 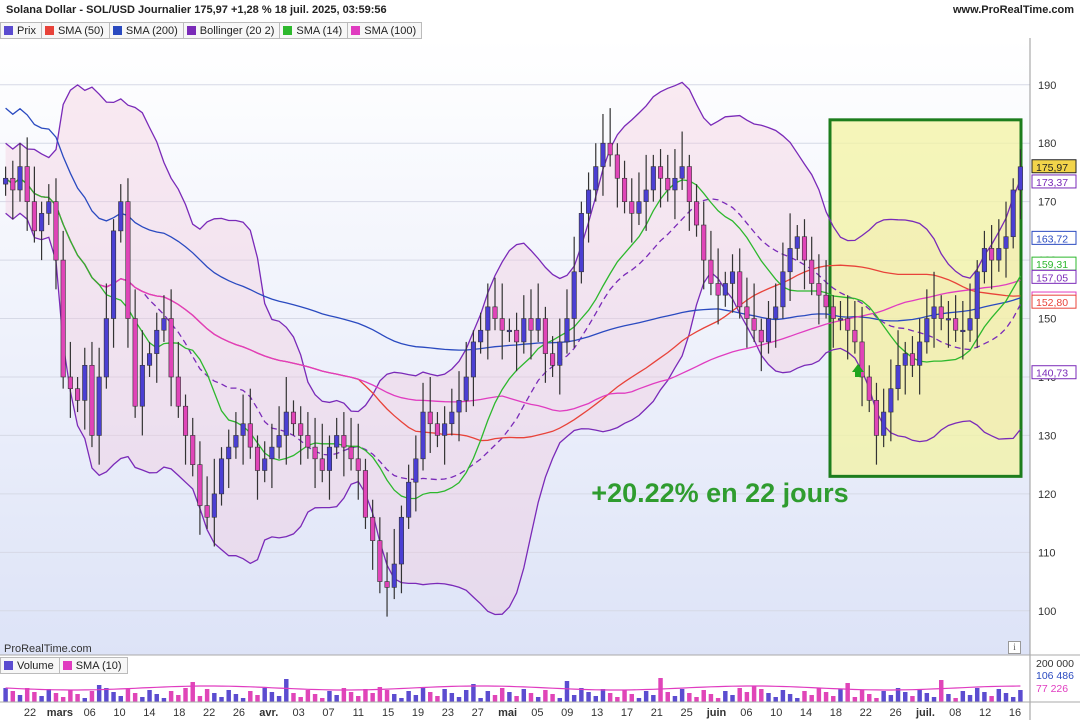 What do you see at coordinates (1047, 436) in the screenshot?
I see `y-tick-label: 130` at bounding box center [1047, 436].